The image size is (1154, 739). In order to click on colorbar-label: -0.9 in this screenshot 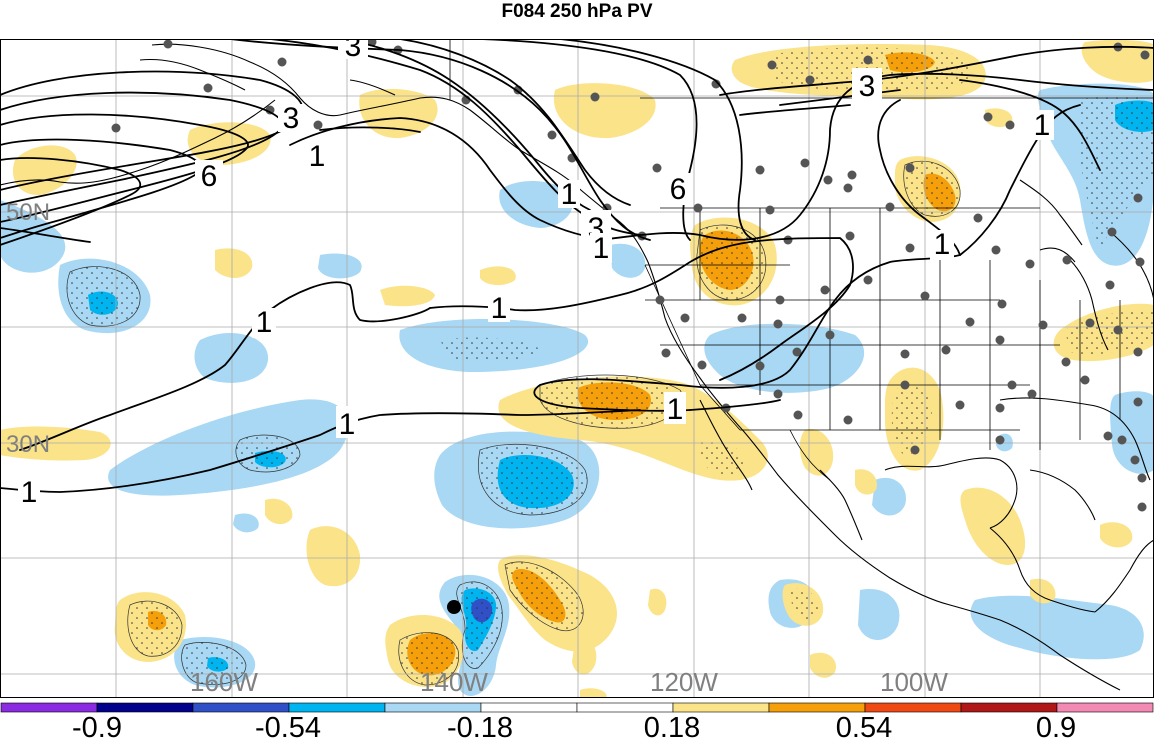, I will do `click(97, 725)`.